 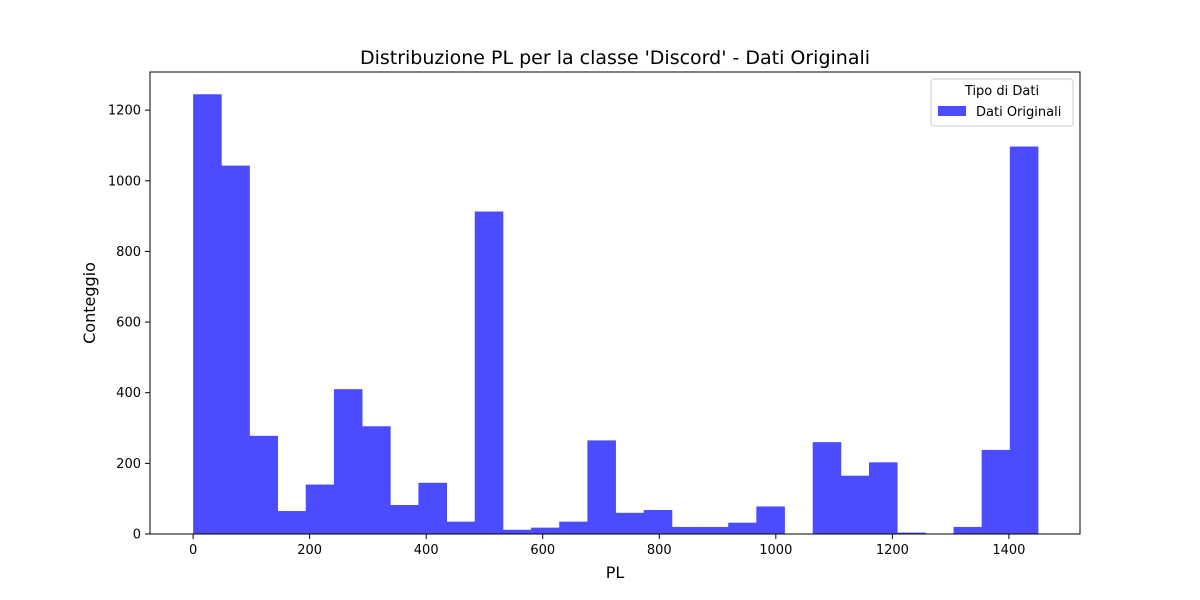 What do you see at coordinates (1001, 91) in the screenshot?
I see `legend-title: Tipo di Dati` at bounding box center [1001, 91].